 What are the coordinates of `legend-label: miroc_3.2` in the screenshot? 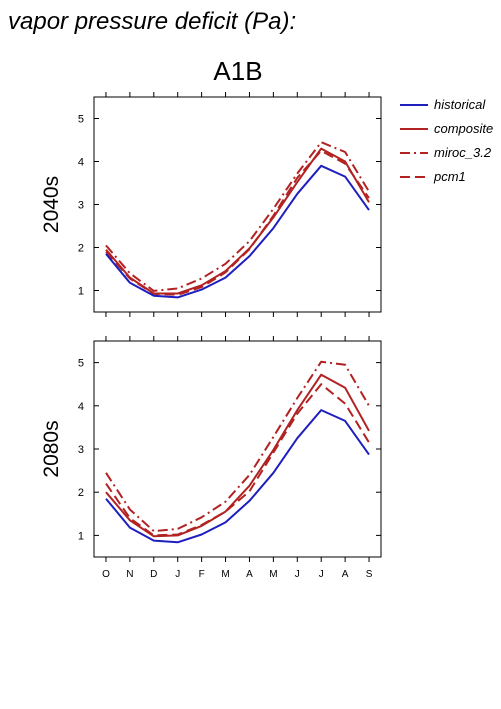 It's located at (463, 152).